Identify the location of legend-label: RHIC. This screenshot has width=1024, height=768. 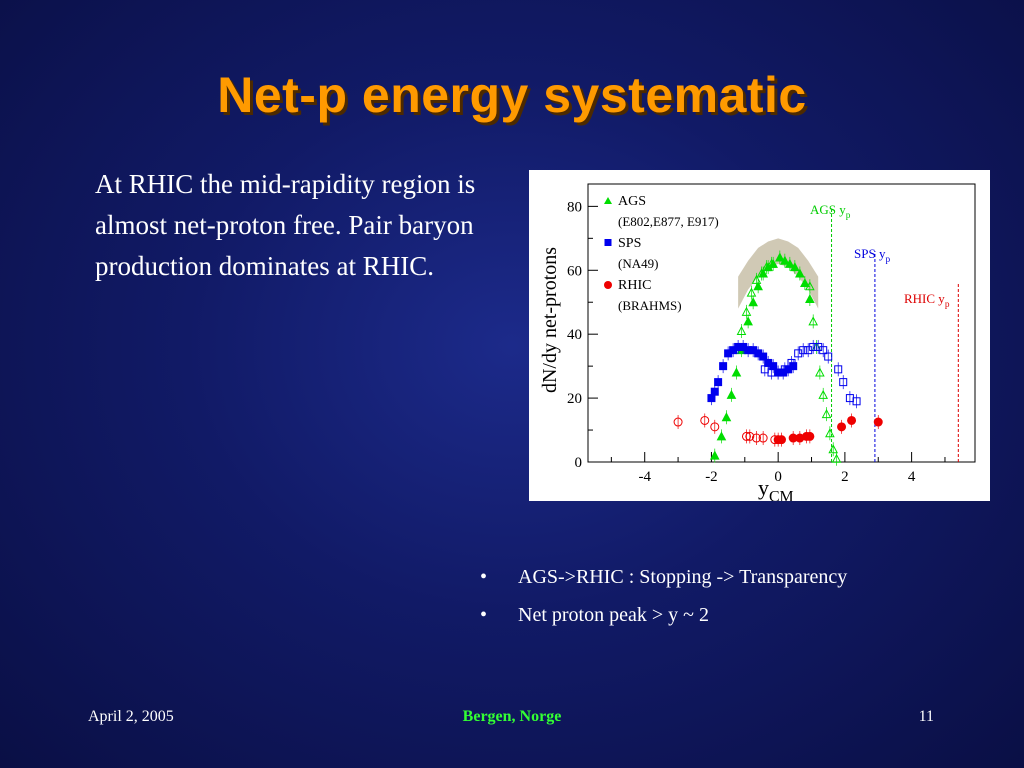
(634, 285).